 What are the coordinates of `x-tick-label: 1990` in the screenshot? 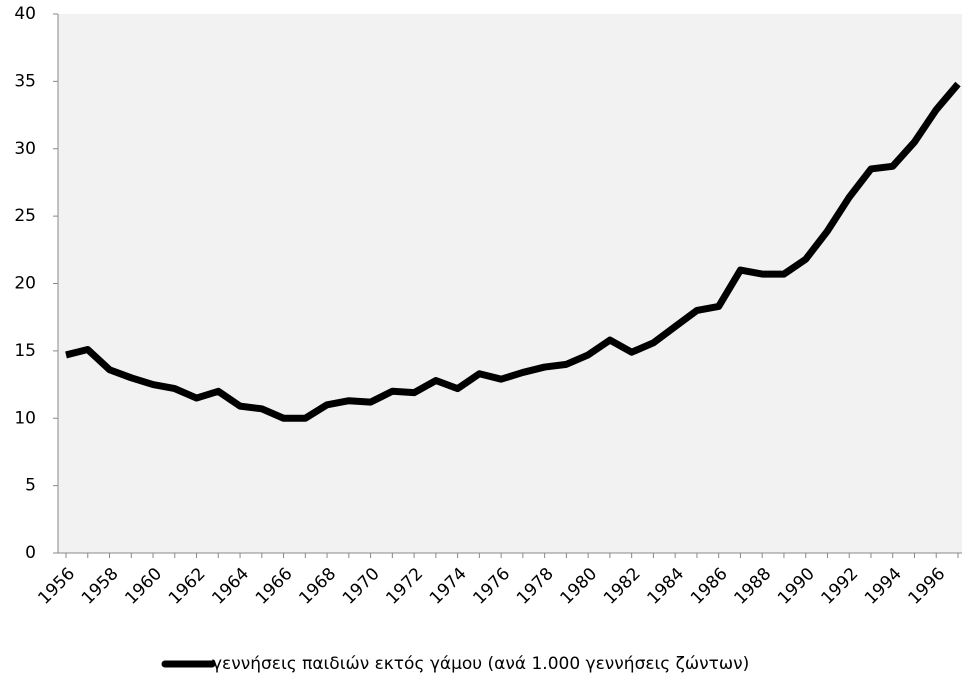 It's located at (796, 586).